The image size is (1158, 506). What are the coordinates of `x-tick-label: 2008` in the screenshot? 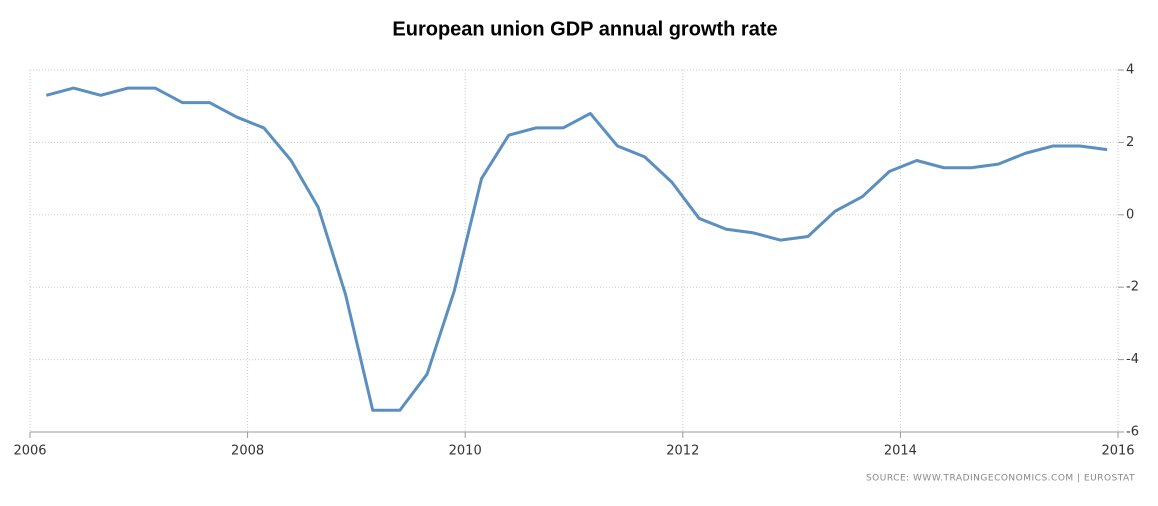 It's located at (247, 451).